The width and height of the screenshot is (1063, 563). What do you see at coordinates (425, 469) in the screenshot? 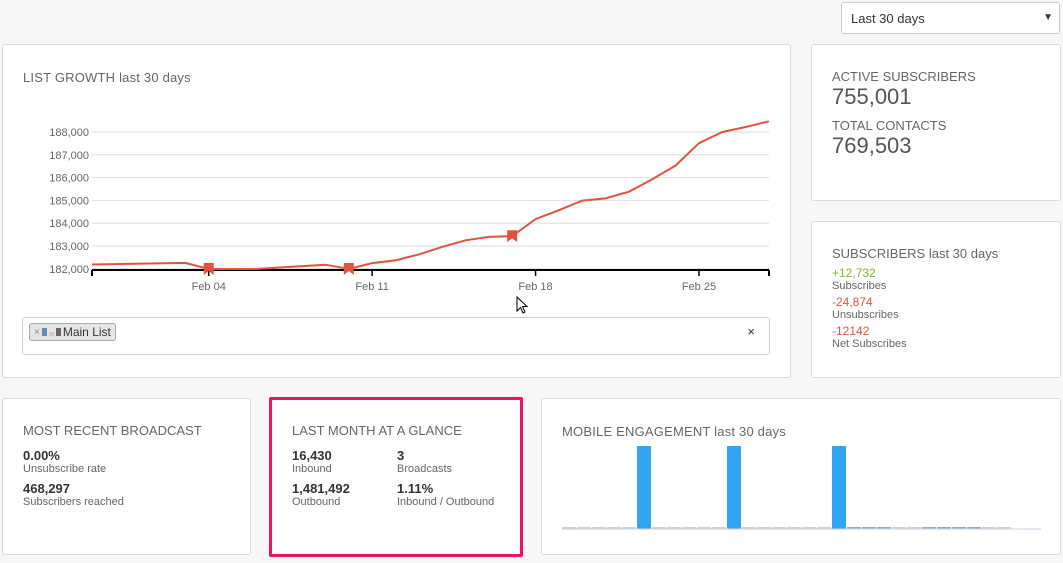
I see `broadcasts-label: Broadcasts` at bounding box center [425, 469].